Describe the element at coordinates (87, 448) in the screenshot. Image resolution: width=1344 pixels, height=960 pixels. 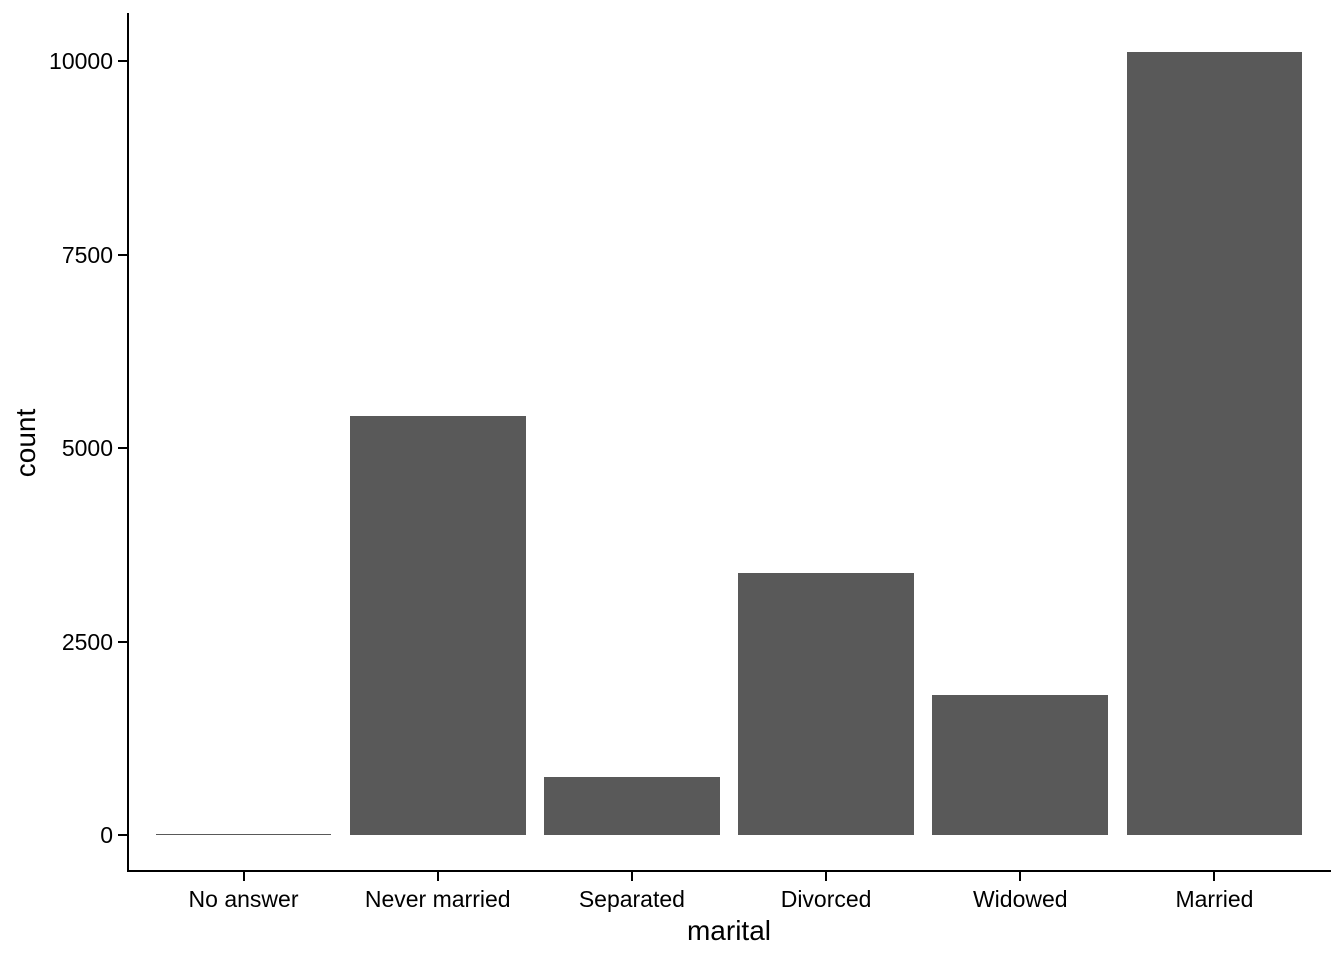
I see `y-tick-label-5000: 5000` at that location.